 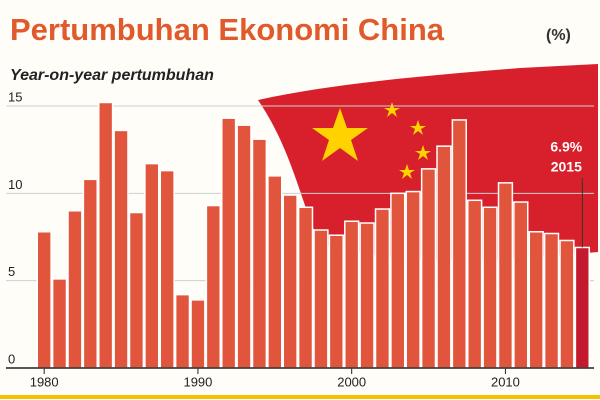 I want to click on x-tick-label: 1980, so click(x=44, y=381).